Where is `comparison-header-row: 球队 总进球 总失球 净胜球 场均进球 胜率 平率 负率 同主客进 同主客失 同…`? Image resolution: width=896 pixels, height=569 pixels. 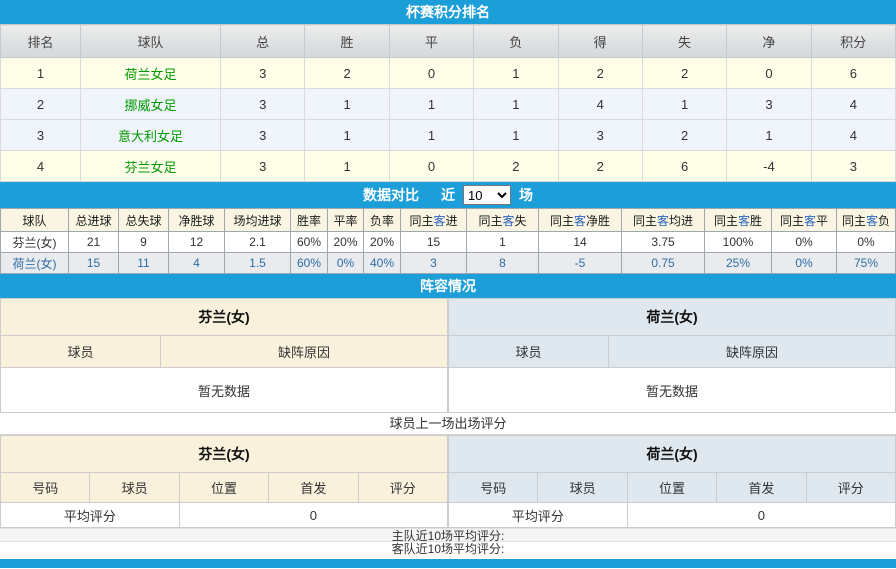
comparison-header-row: 球队 总进球 总失球 净胜球 场均进球 胜率 平率 负率 同主客进 同主客失 同… is located at coordinates (448, 220).